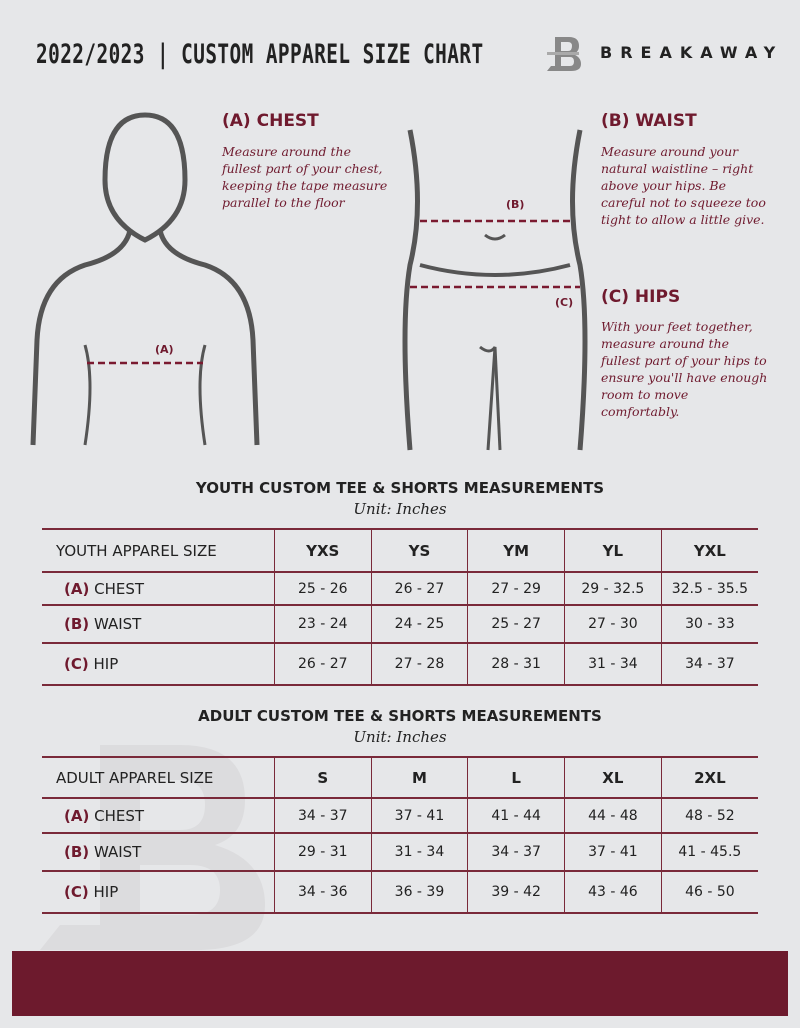 The width and height of the screenshot is (800, 1028). Describe the element at coordinates (709, 588) in the screenshot. I see `measurement-value: 32.5 - 35.5` at that location.